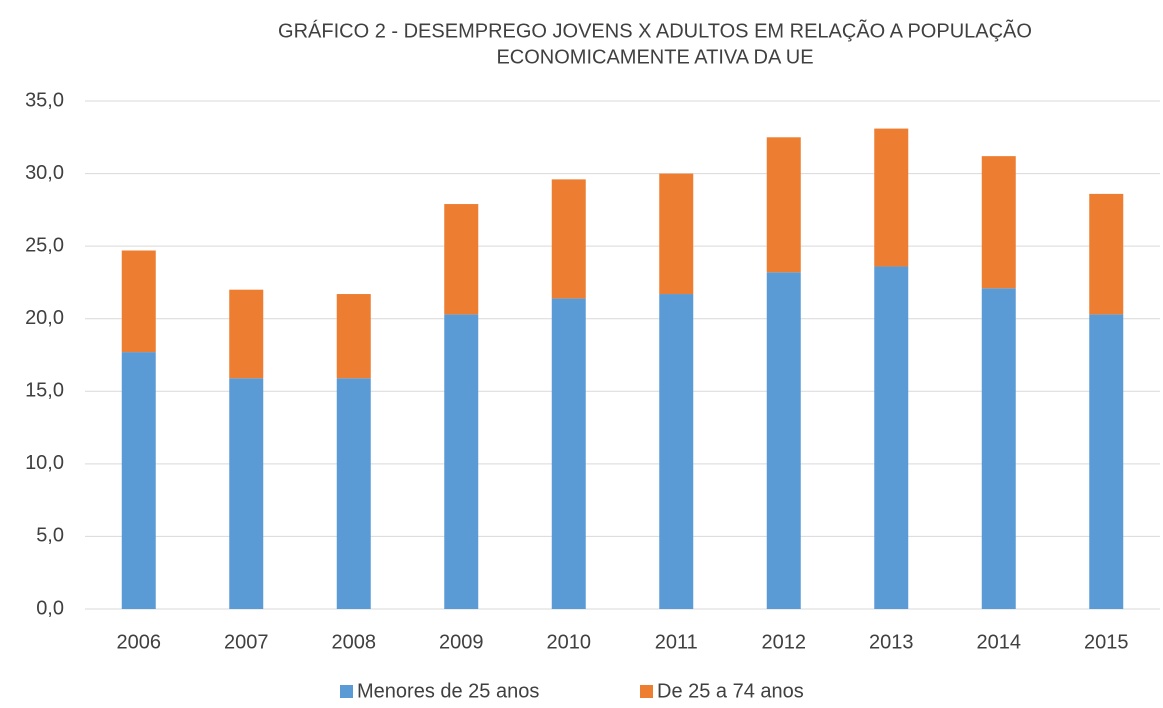  I want to click on y-tick-label: 25,0, so click(44, 245).